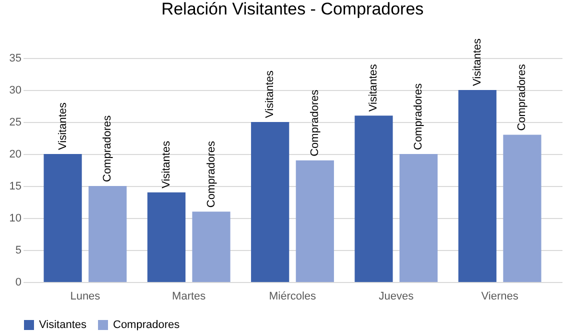 This screenshot has height=336, width=576. Describe the element at coordinates (85, 296) in the screenshot. I see `x-tick-label: Lunes` at that location.